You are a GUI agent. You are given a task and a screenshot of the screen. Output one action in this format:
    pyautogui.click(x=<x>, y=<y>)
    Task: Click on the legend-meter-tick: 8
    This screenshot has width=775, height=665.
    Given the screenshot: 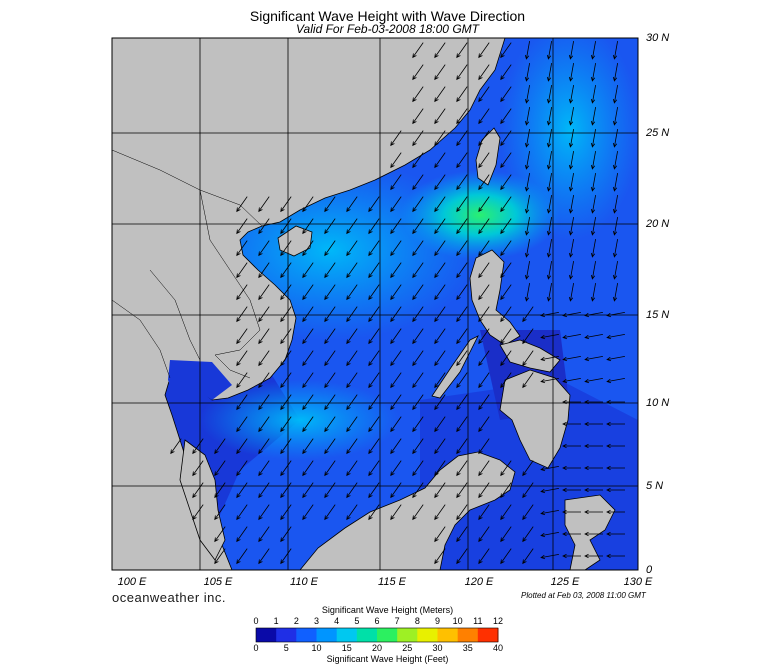 What is the action you would take?
    pyautogui.click(x=417, y=621)
    